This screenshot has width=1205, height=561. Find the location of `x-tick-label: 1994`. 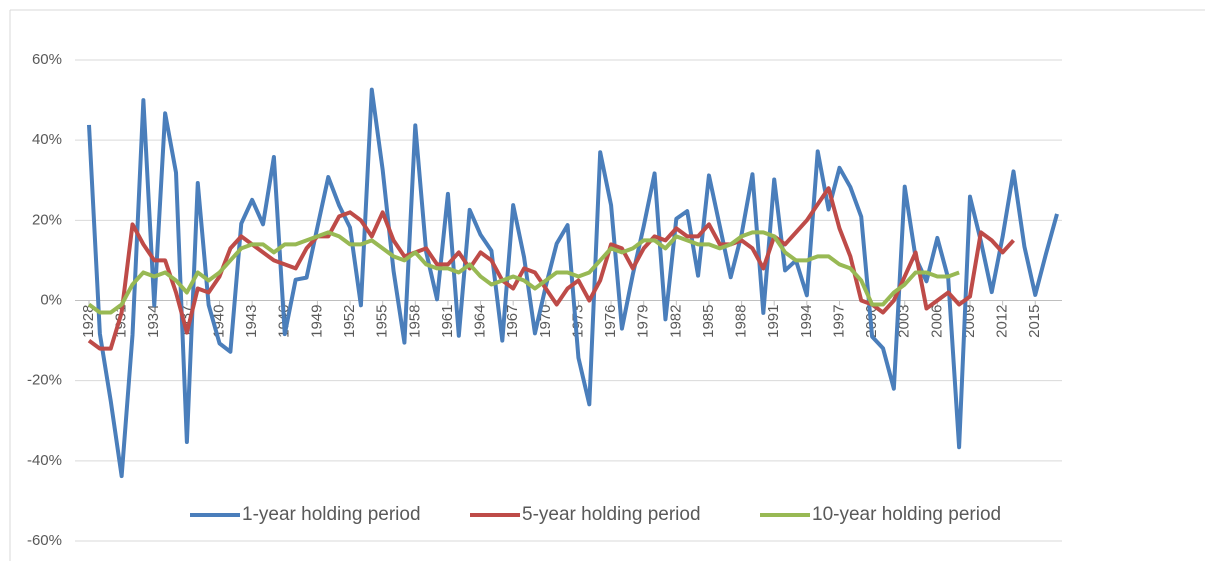

x-tick-label: 1994 is located at coordinates (806, 321).